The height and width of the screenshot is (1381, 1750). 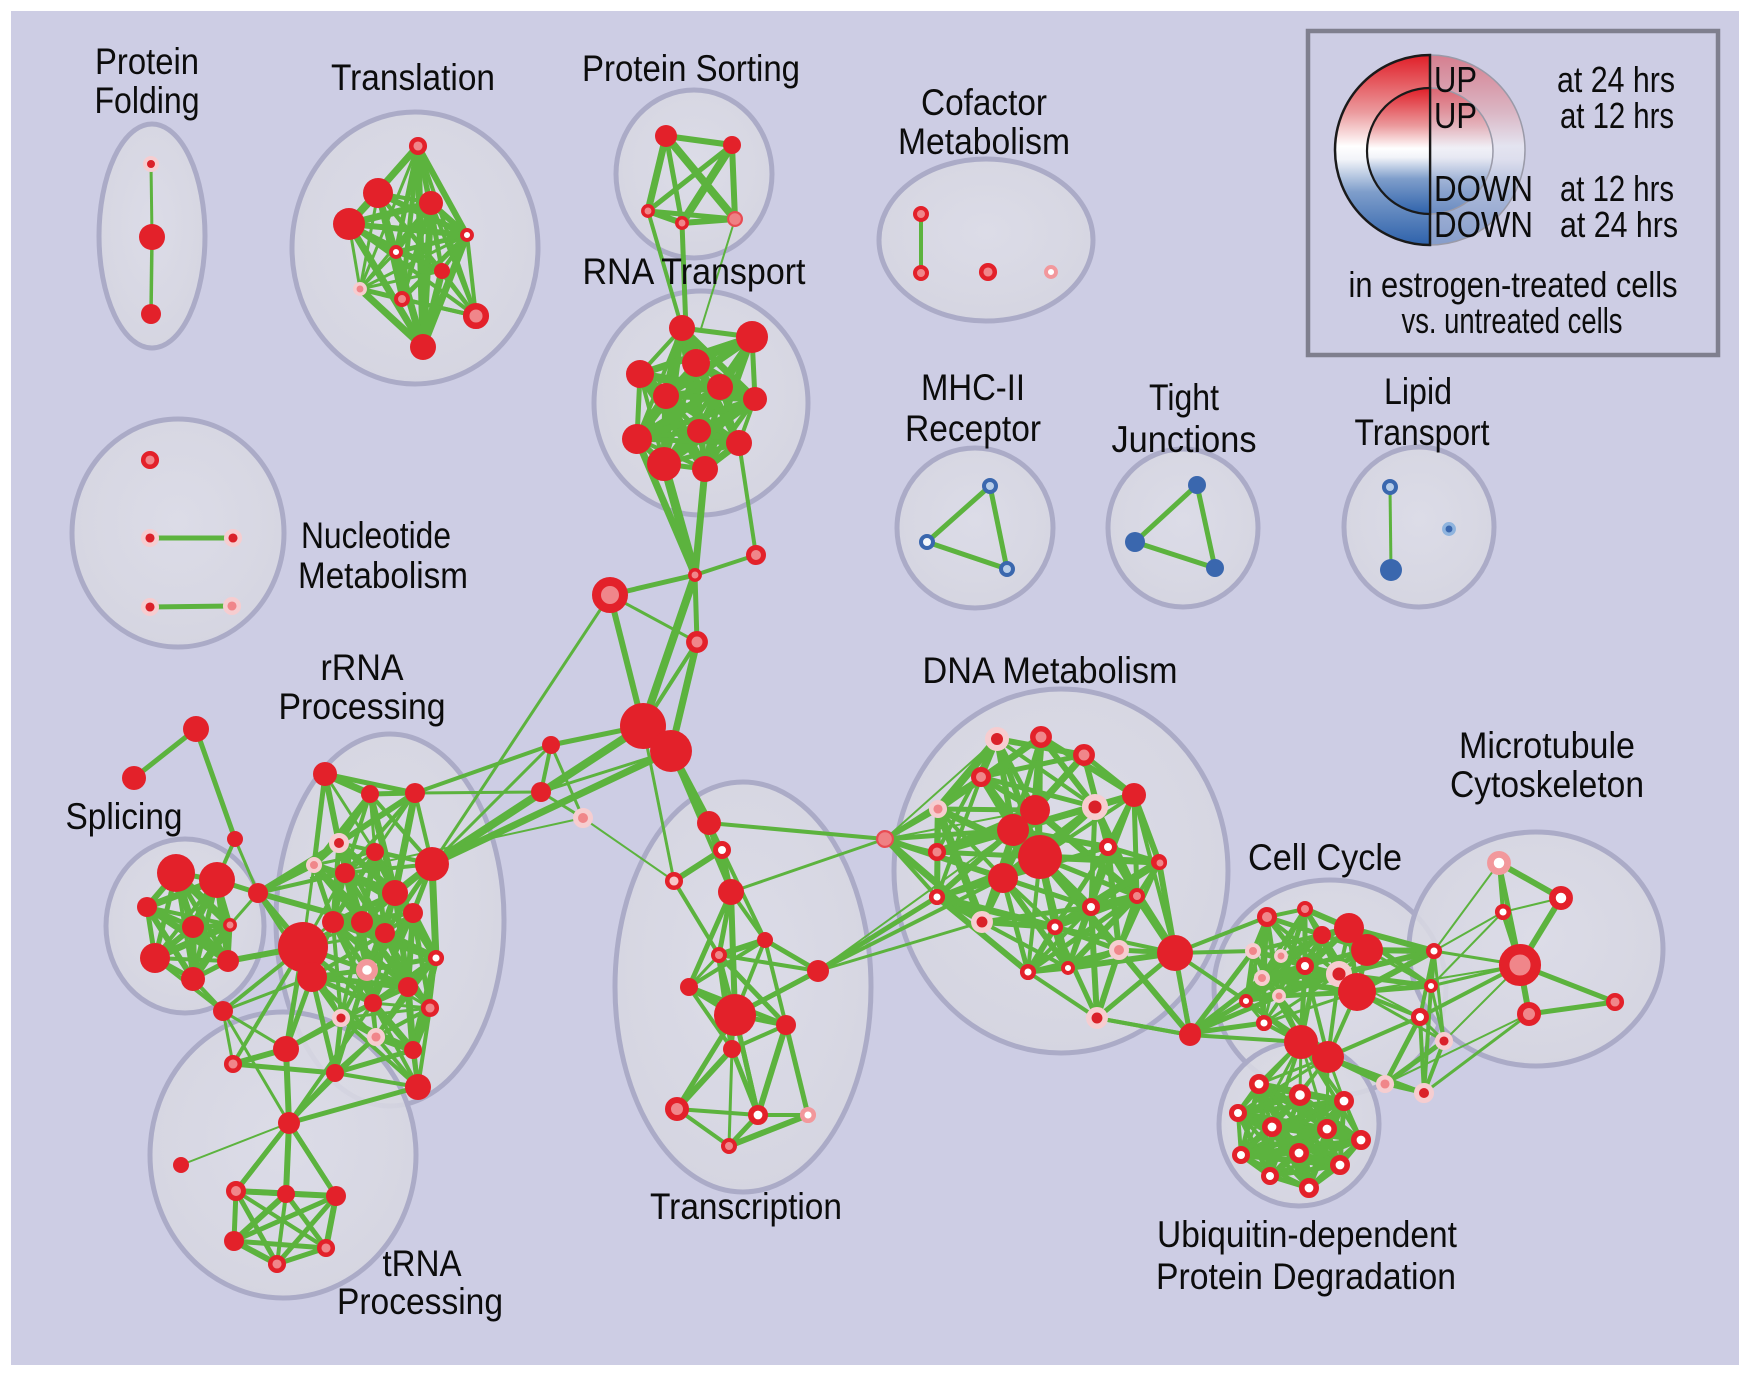 I want to click on svg-text: Cofactor, so click(x=984, y=102).